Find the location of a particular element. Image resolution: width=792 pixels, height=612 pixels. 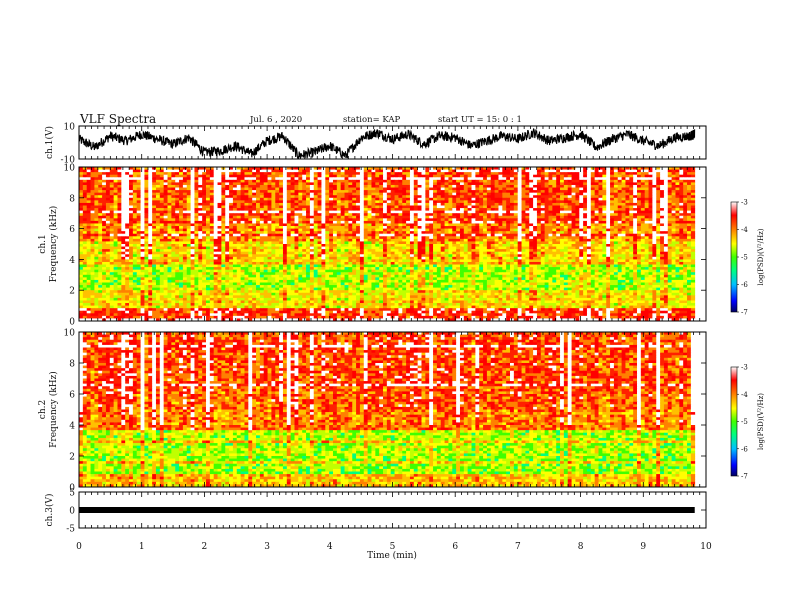

date-label: Jul. 6 , 2020 is located at coordinates (276, 120).